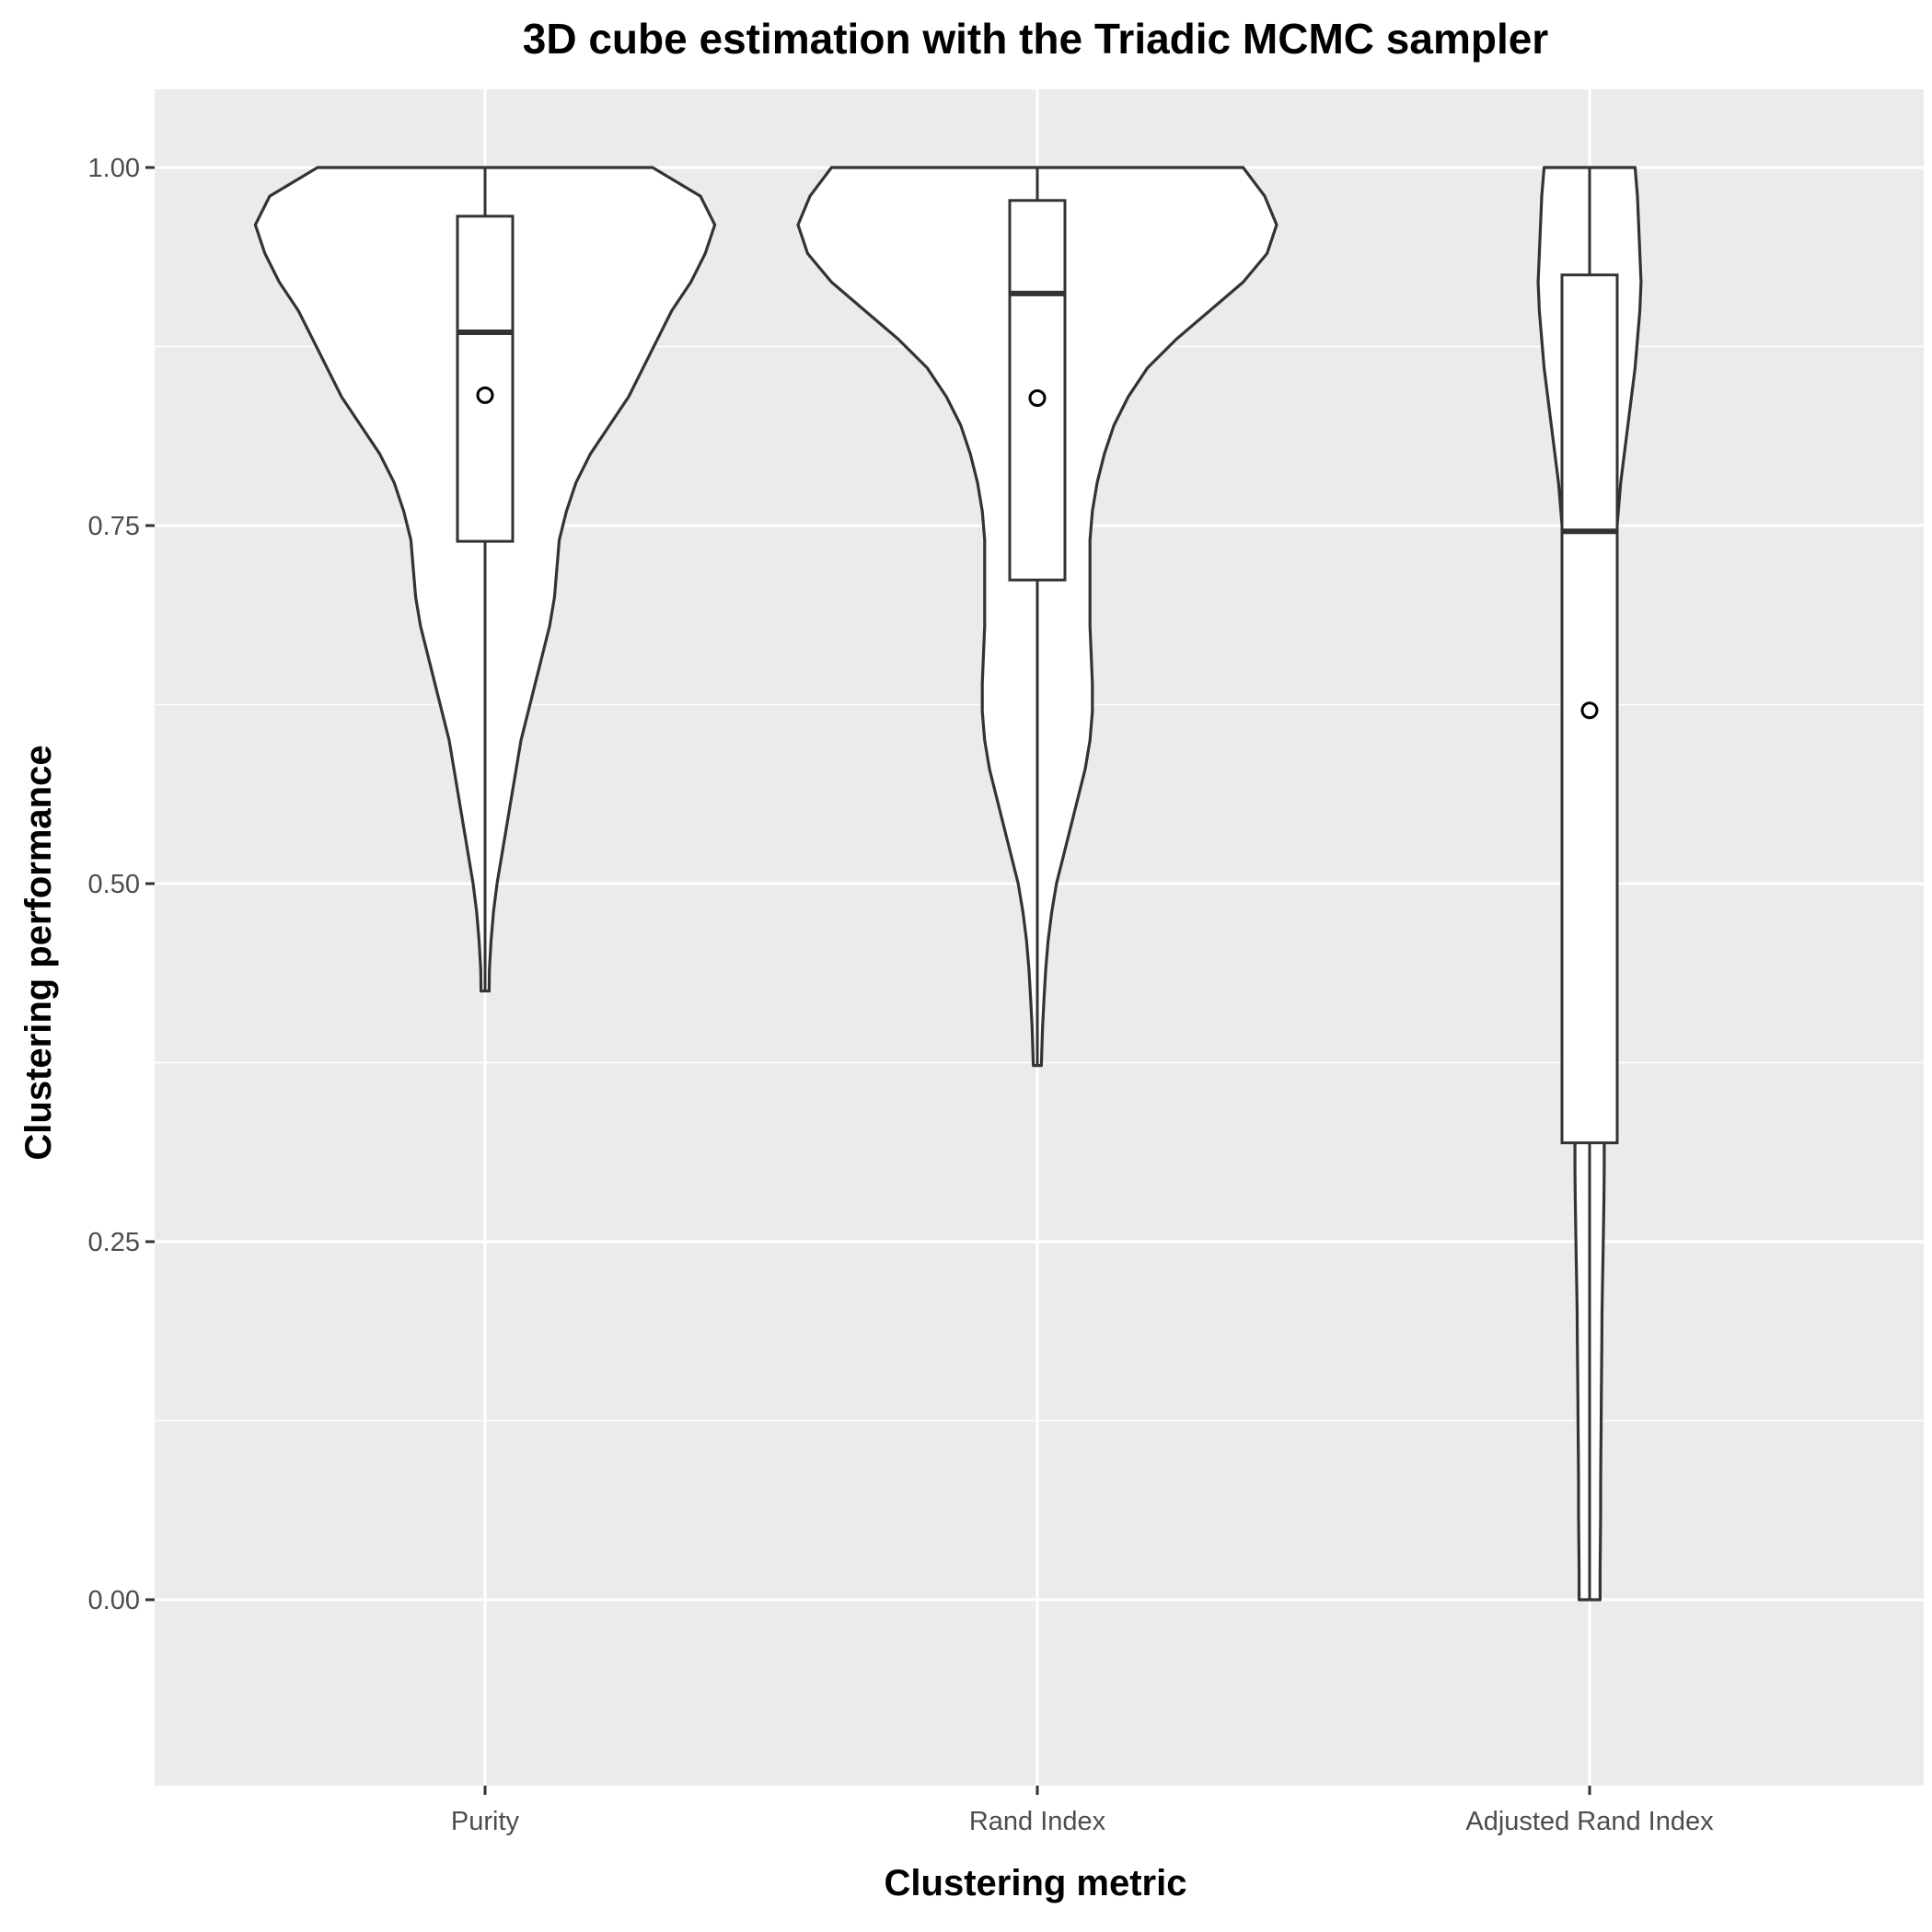  What do you see at coordinates (114, 1601) in the screenshot?
I see `y-tick-label: 0.00` at bounding box center [114, 1601].